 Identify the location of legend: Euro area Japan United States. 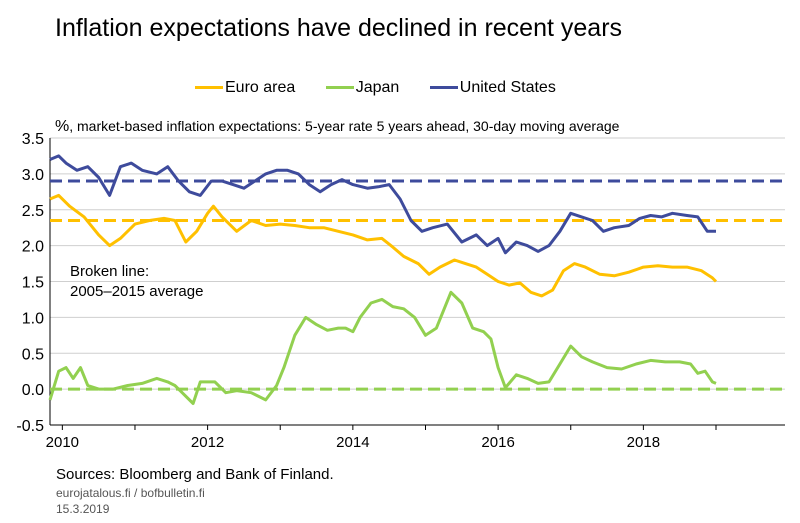
(388, 86).